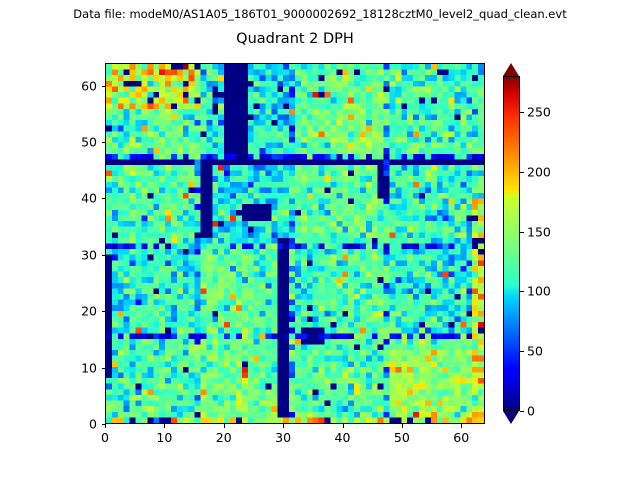 The height and width of the screenshot is (480, 640). What do you see at coordinates (164, 437) in the screenshot?
I see `x-tick-label: 10` at bounding box center [164, 437].